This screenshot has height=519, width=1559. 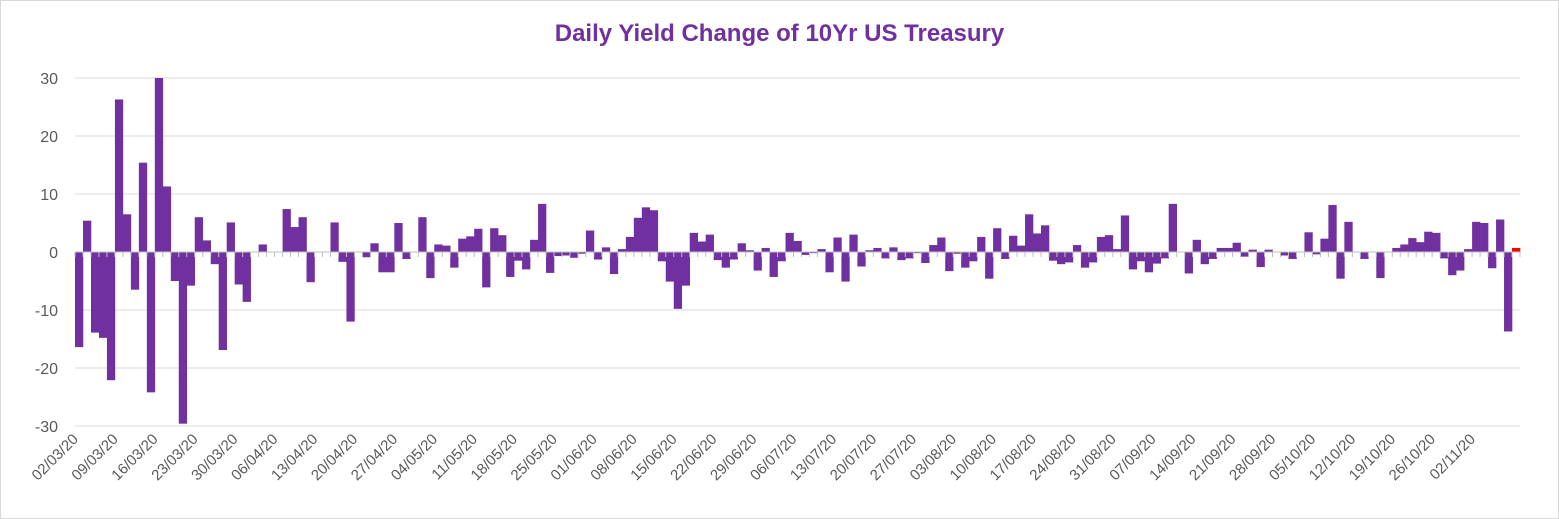 What do you see at coordinates (46, 427) in the screenshot?
I see `y-tick-label: -30` at bounding box center [46, 427].